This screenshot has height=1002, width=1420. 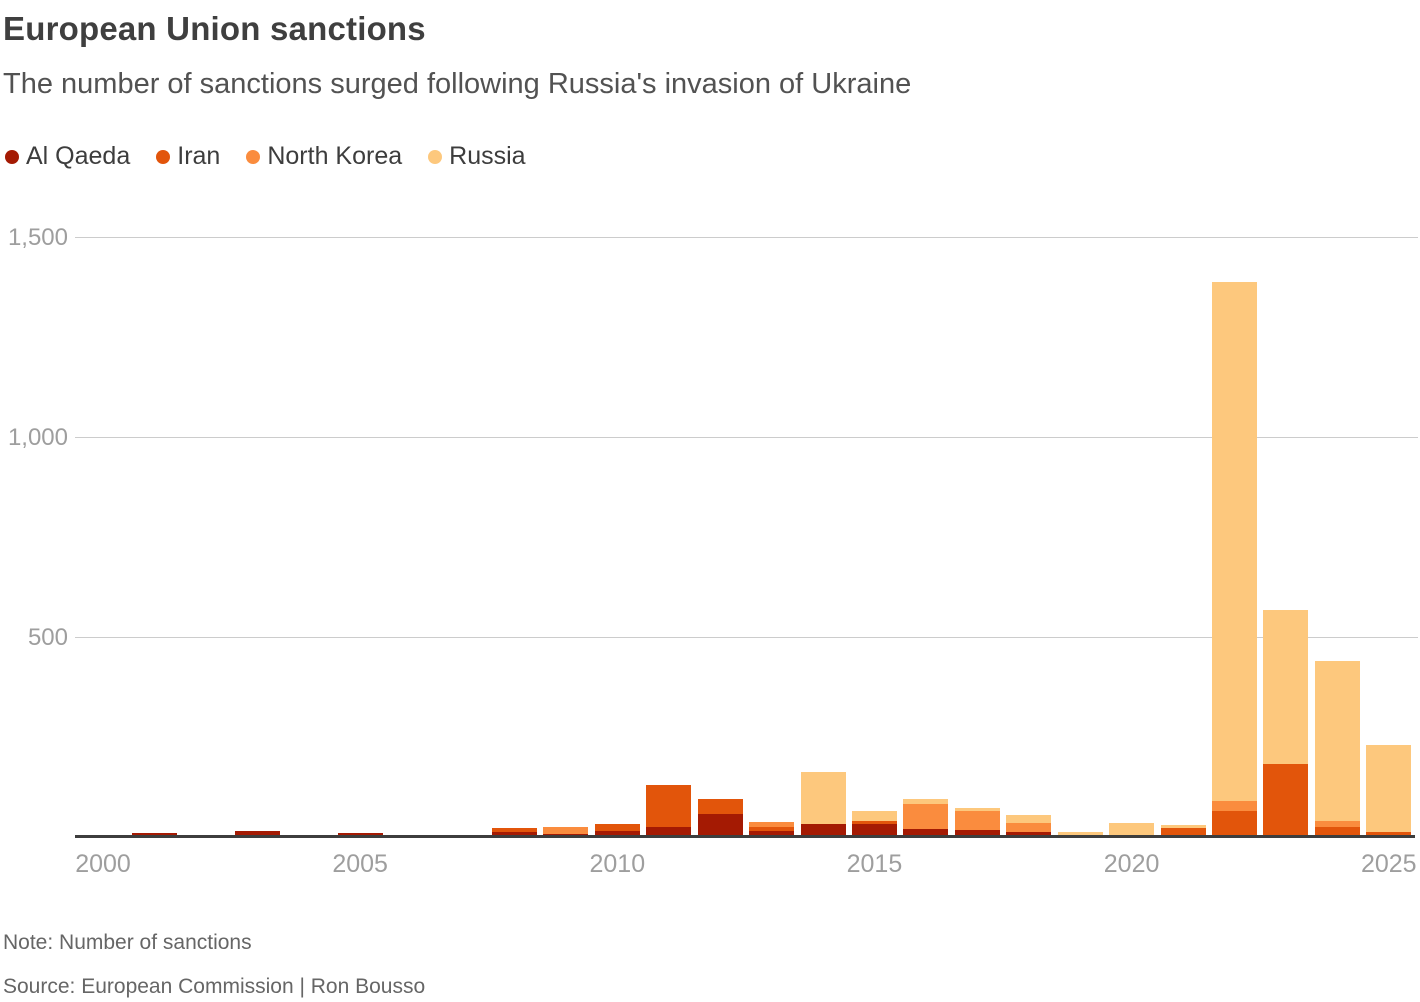 I want to click on bar-segment-2023-iran, so click(x=1286, y=800).